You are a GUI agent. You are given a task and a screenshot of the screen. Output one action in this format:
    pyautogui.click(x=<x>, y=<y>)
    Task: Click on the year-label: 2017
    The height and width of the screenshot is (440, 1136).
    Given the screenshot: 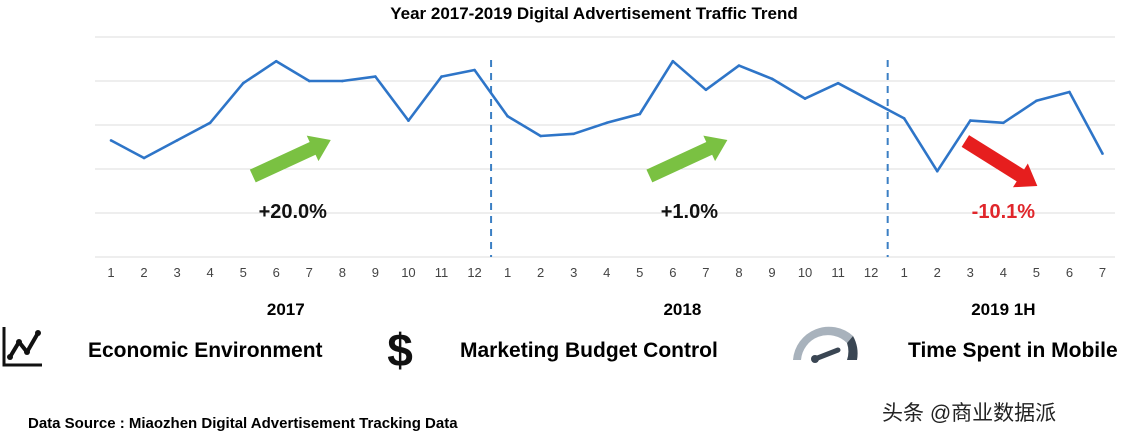 What is the action you would take?
    pyautogui.click(x=286, y=309)
    